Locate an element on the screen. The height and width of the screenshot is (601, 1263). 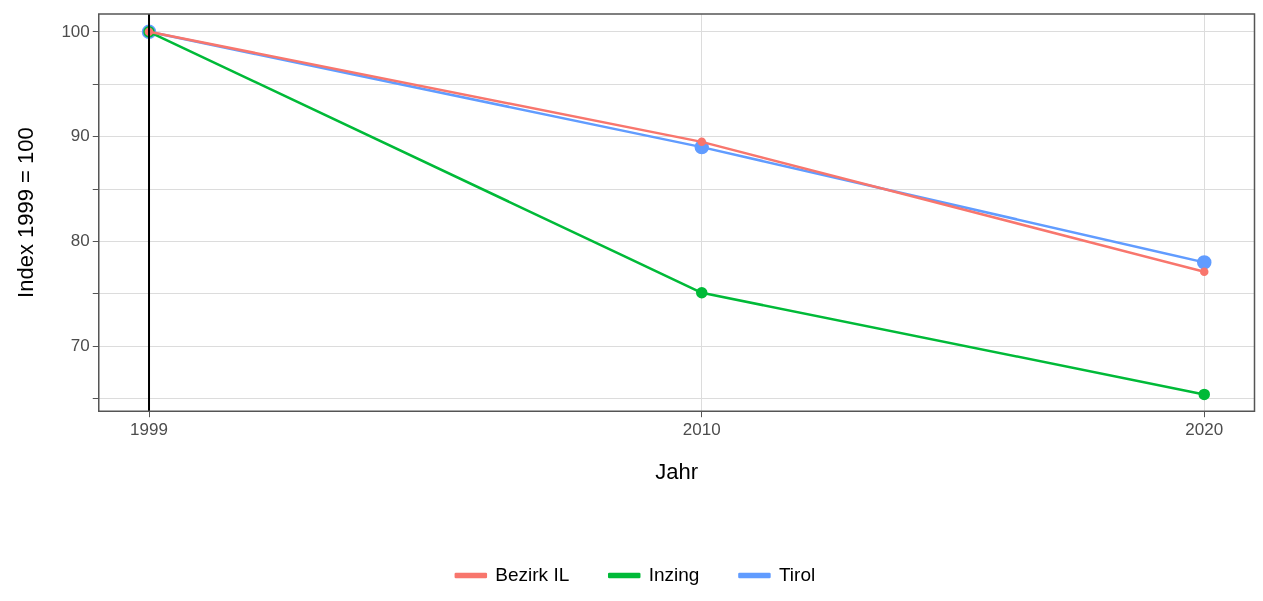
legend-label: Inzing is located at coordinates (674, 574).